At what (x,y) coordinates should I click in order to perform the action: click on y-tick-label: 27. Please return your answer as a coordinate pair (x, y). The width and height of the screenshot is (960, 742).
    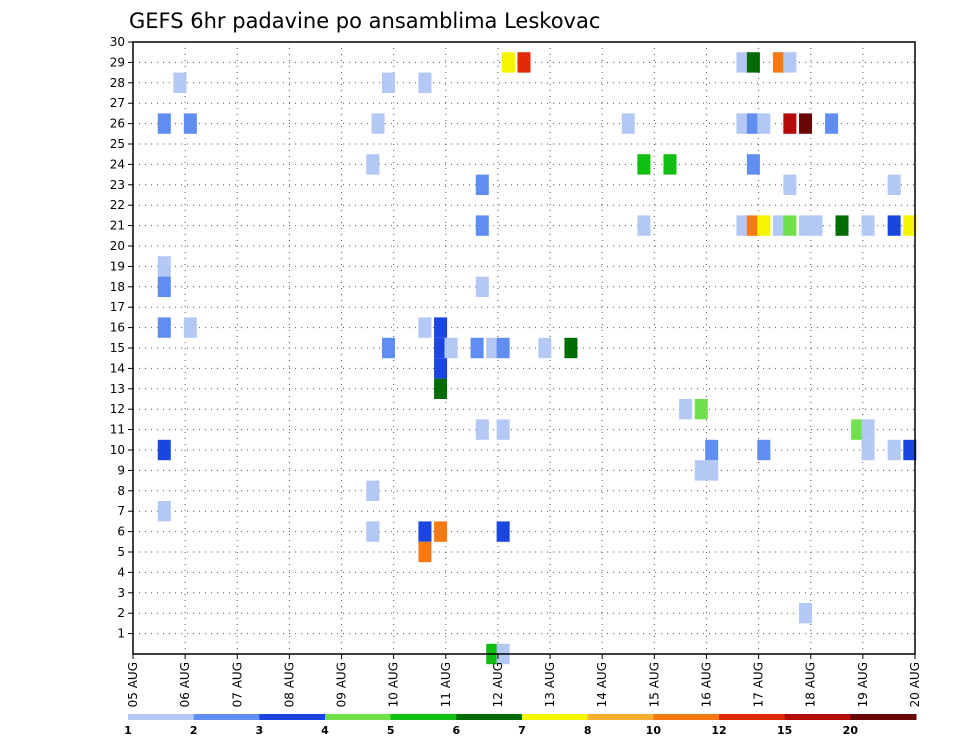
    Looking at the image, I should click on (117, 103).